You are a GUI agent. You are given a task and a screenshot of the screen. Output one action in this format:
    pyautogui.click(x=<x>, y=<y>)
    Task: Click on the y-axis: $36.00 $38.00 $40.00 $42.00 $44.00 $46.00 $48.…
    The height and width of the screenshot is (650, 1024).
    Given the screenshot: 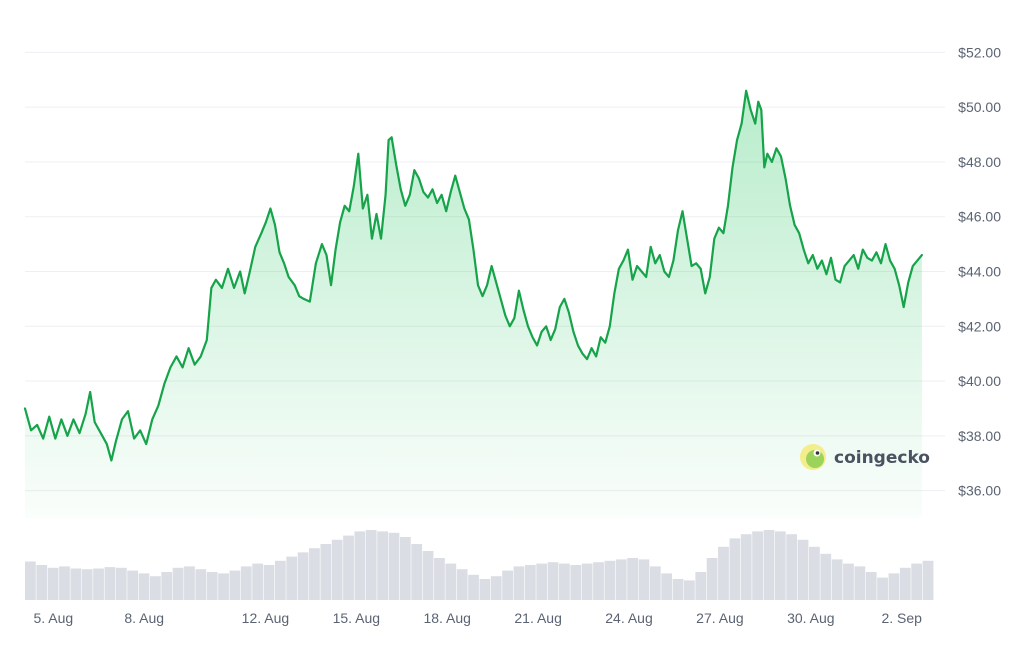 What is the action you would take?
    pyautogui.click(x=979, y=271)
    